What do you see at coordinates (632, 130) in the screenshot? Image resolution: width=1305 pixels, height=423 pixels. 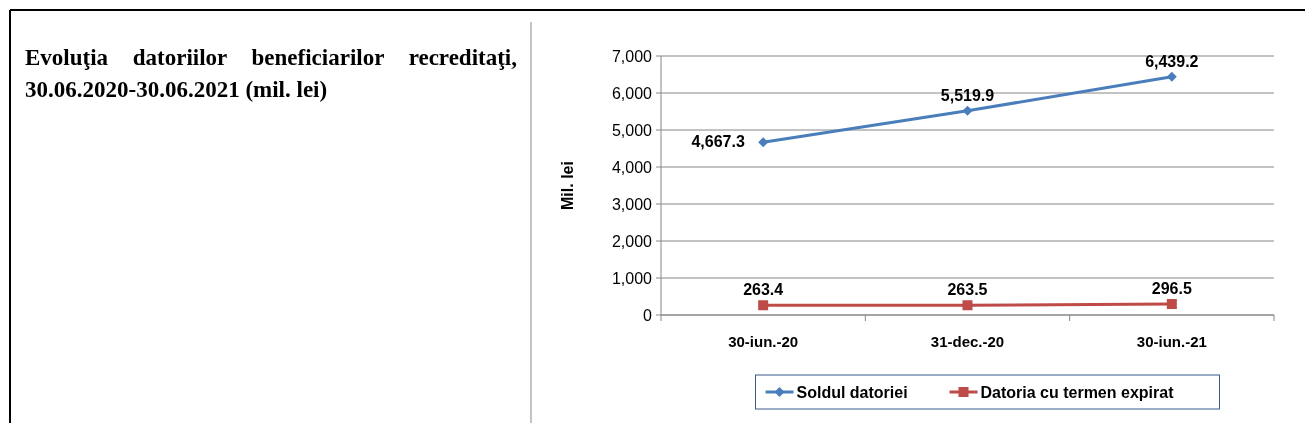 I see `y-tick-label: 5,000` at bounding box center [632, 130].